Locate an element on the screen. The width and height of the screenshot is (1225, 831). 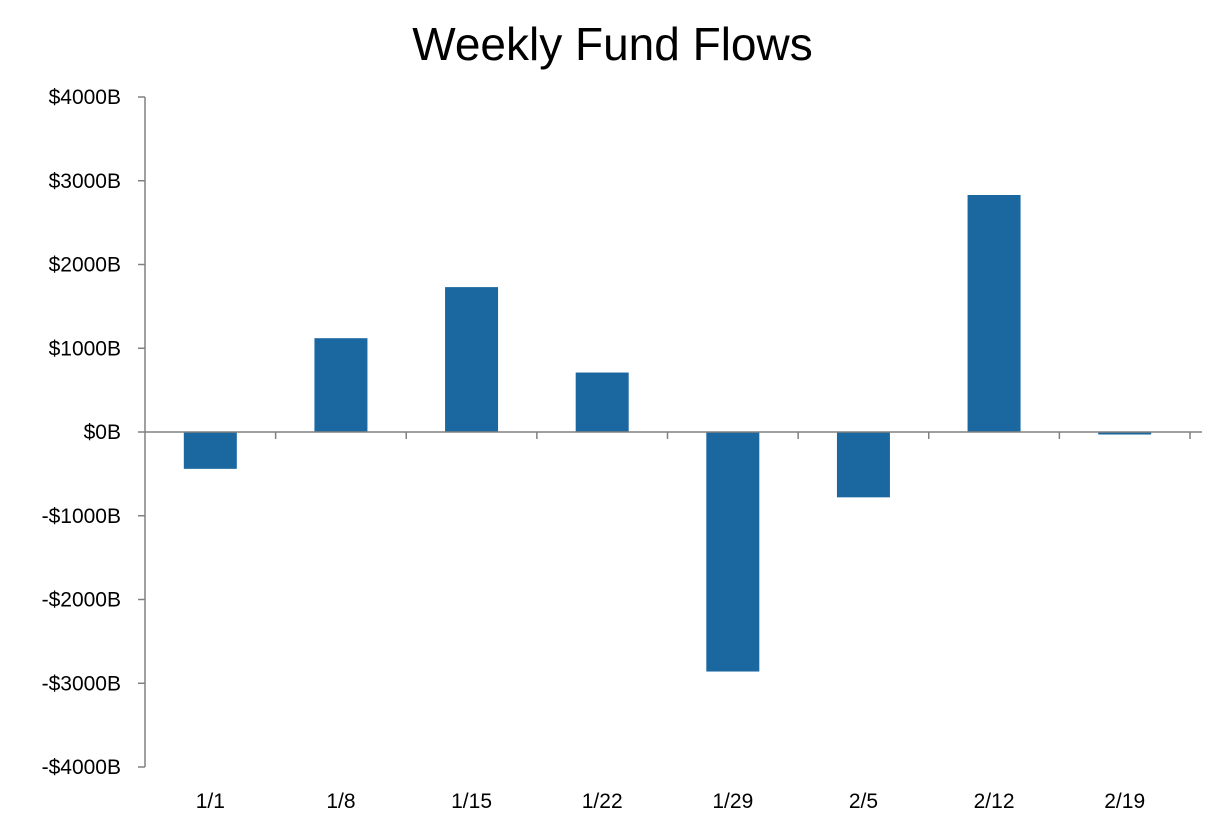
y-tick-label: $1000B is located at coordinates (85, 348).